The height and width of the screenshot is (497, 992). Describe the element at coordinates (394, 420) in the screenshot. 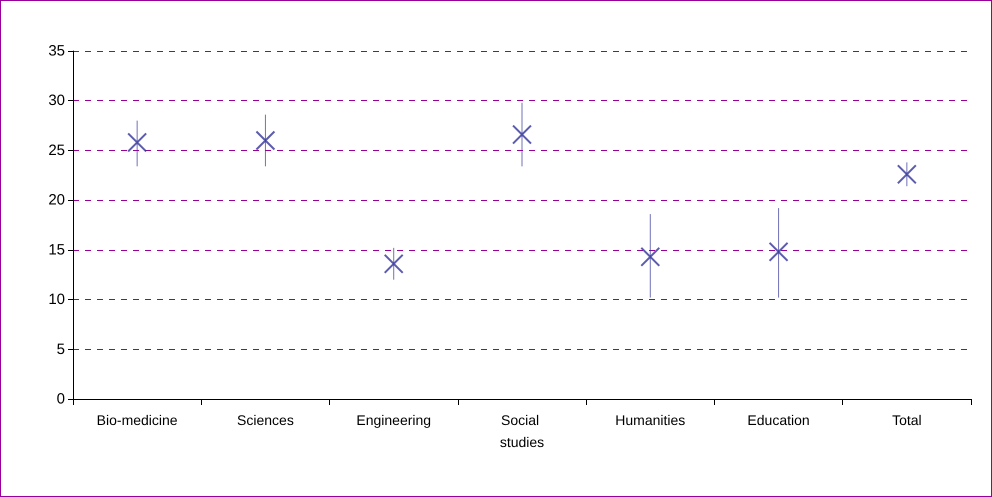

I see `x-tick-label: Engineering` at that location.